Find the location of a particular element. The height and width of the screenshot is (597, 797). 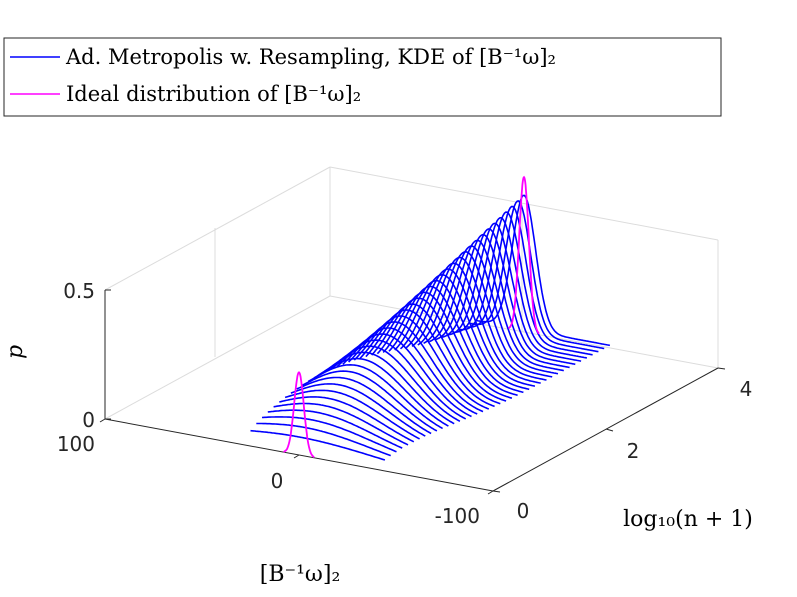

x-tick-label-0: 0 is located at coordinates (277, 481).